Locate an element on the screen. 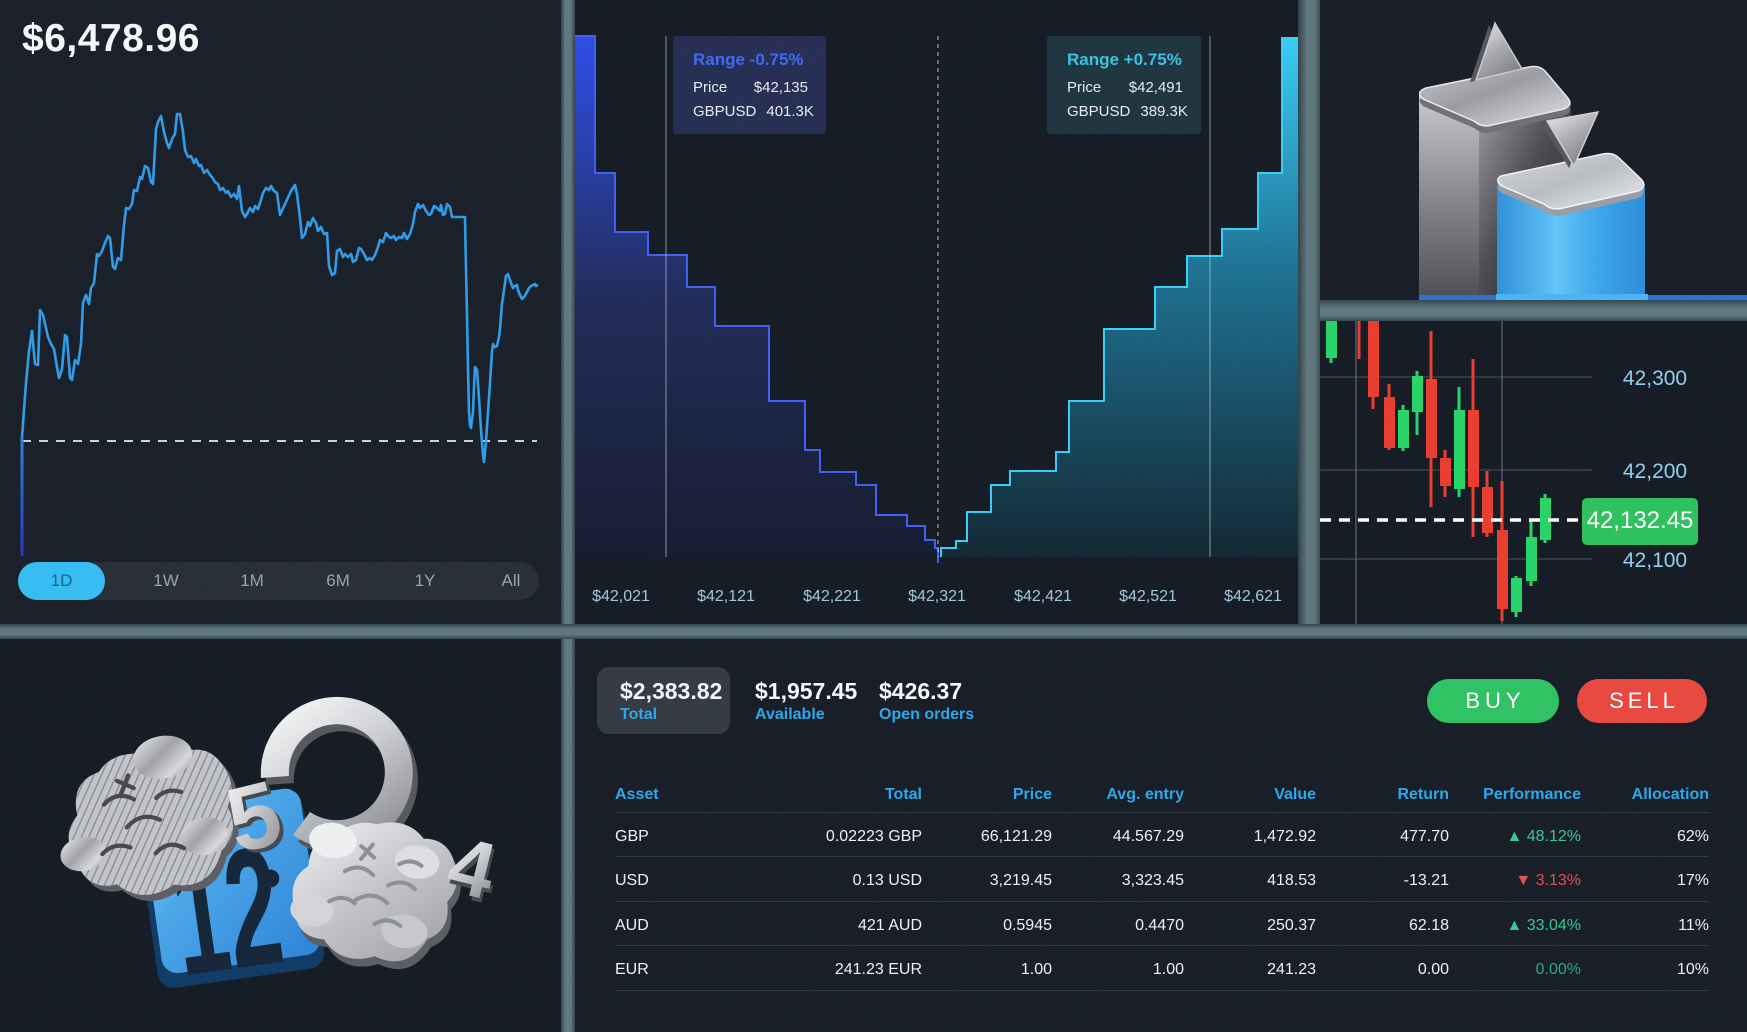  svg-text: 42,132.45 is located at coordinates (1640, 520).